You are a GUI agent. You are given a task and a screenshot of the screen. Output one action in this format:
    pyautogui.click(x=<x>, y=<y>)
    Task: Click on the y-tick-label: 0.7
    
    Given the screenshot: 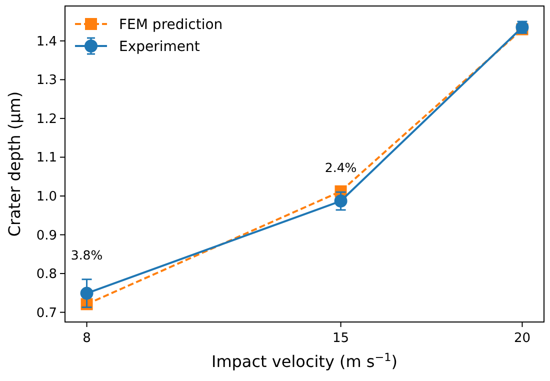 What is the action you would take?
    pyautogui.click(x=46, y=313)
    